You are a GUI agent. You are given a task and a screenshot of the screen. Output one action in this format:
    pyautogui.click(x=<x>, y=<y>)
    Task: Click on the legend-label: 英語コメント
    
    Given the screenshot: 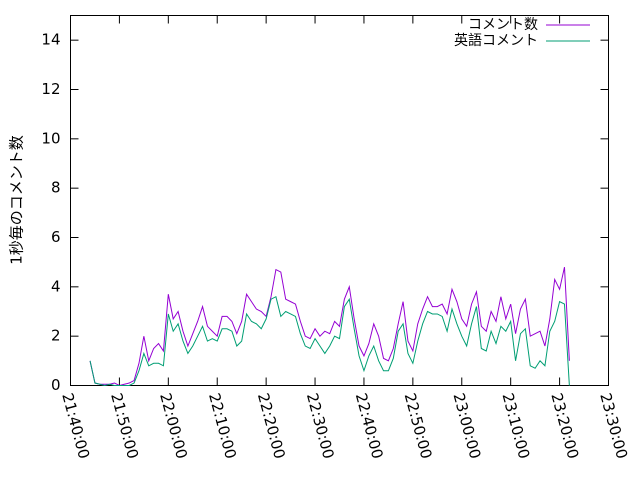 What is the action you would take?
    pyautogui.click(x=496, y=40)
    